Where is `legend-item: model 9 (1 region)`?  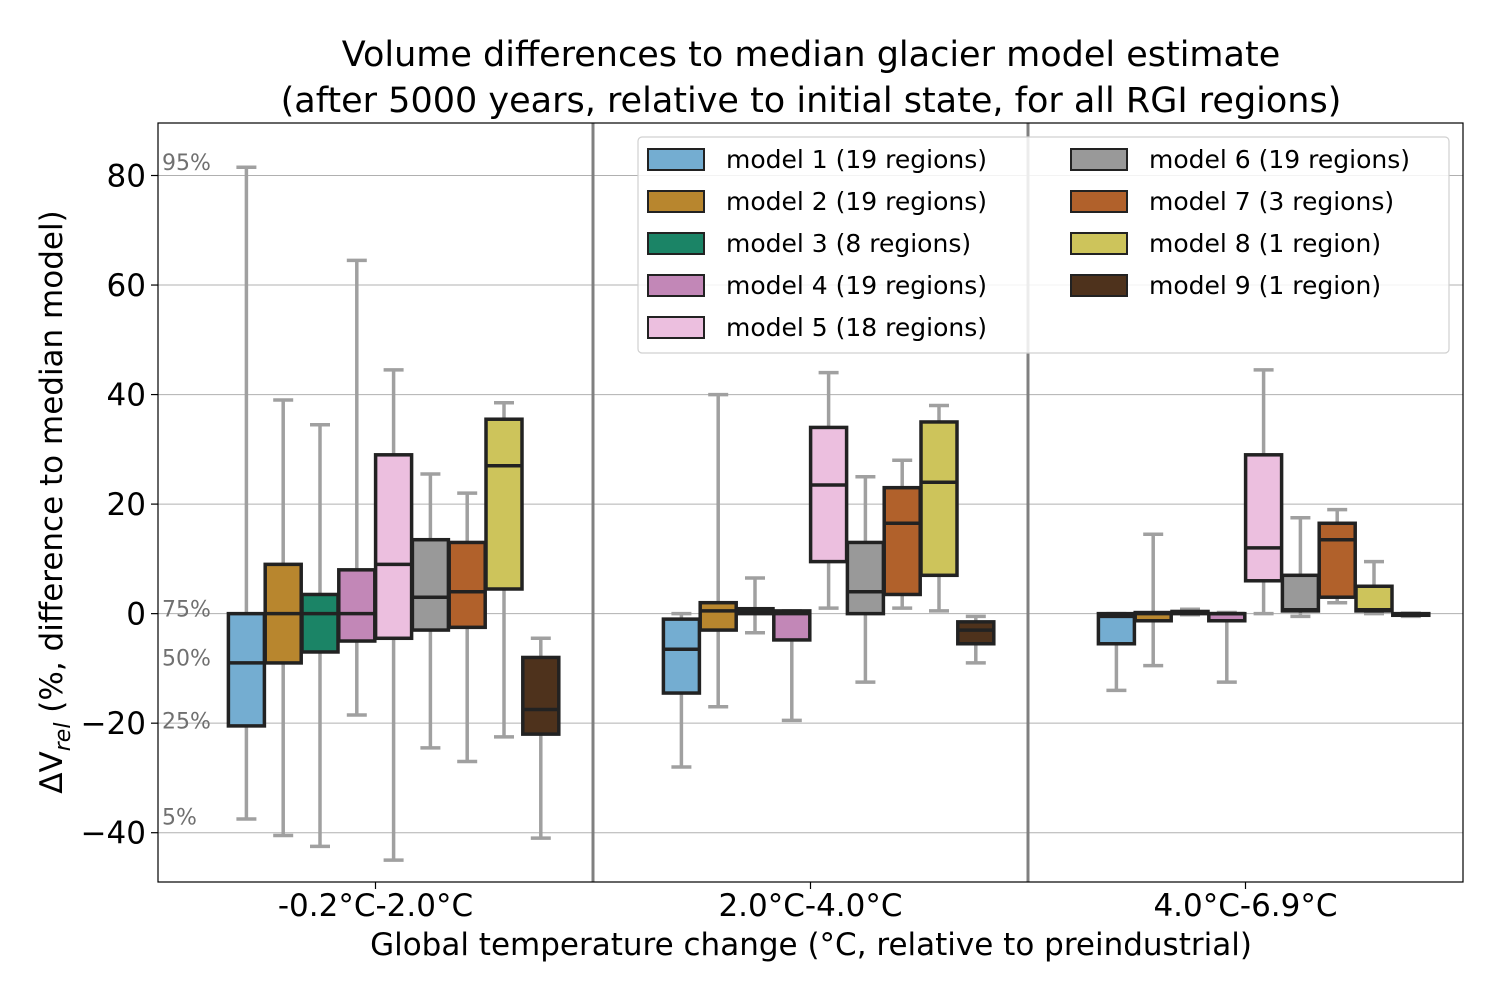
legend-item: model 9 (1 region) is located at coordinates (1225, 285).